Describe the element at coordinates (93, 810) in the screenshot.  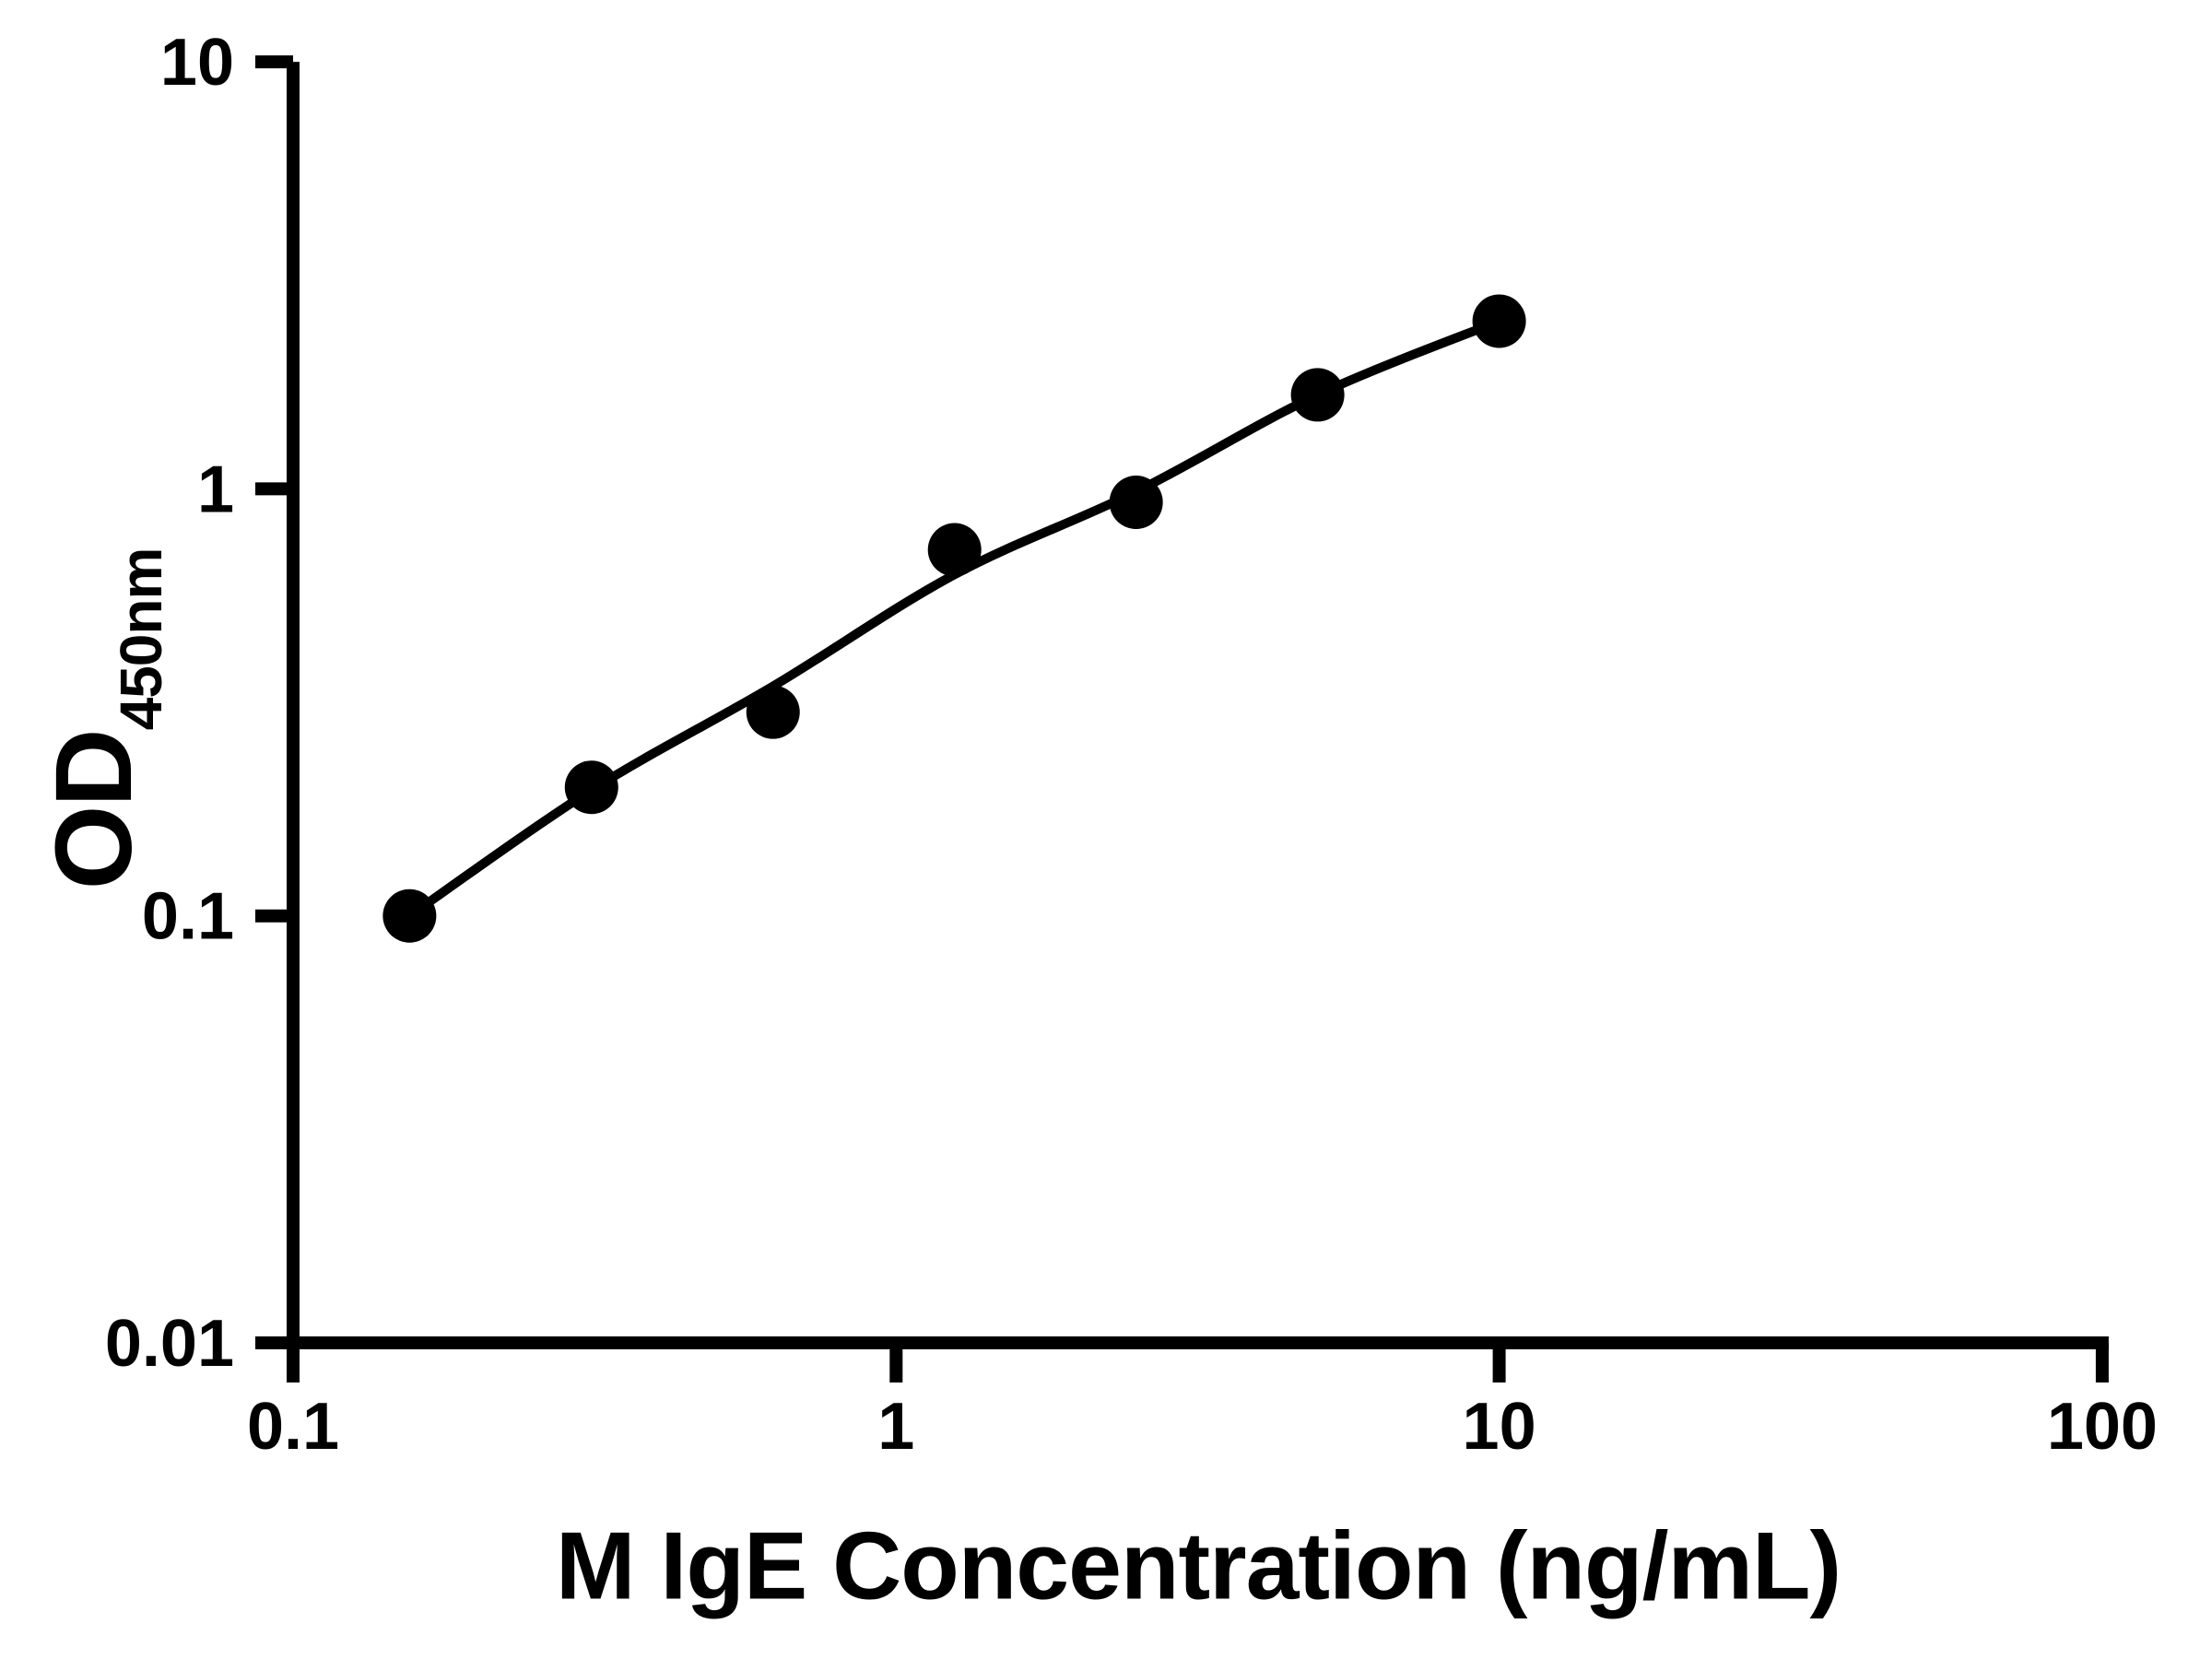
I see `y-axis-title-main: OD` at that location.